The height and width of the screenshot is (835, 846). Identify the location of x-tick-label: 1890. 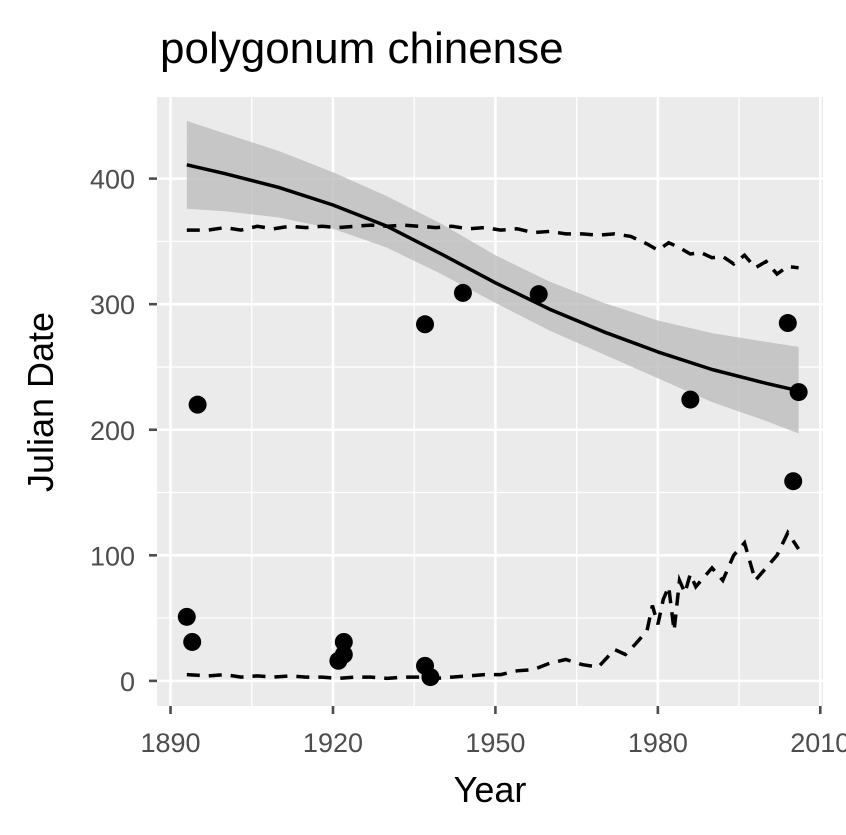
(170, 743).